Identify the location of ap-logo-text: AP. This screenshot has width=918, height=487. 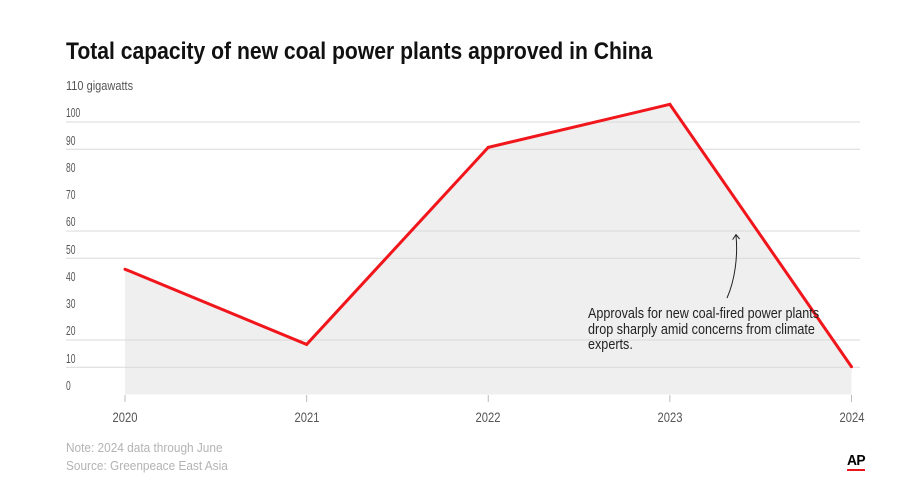
(856, 460).